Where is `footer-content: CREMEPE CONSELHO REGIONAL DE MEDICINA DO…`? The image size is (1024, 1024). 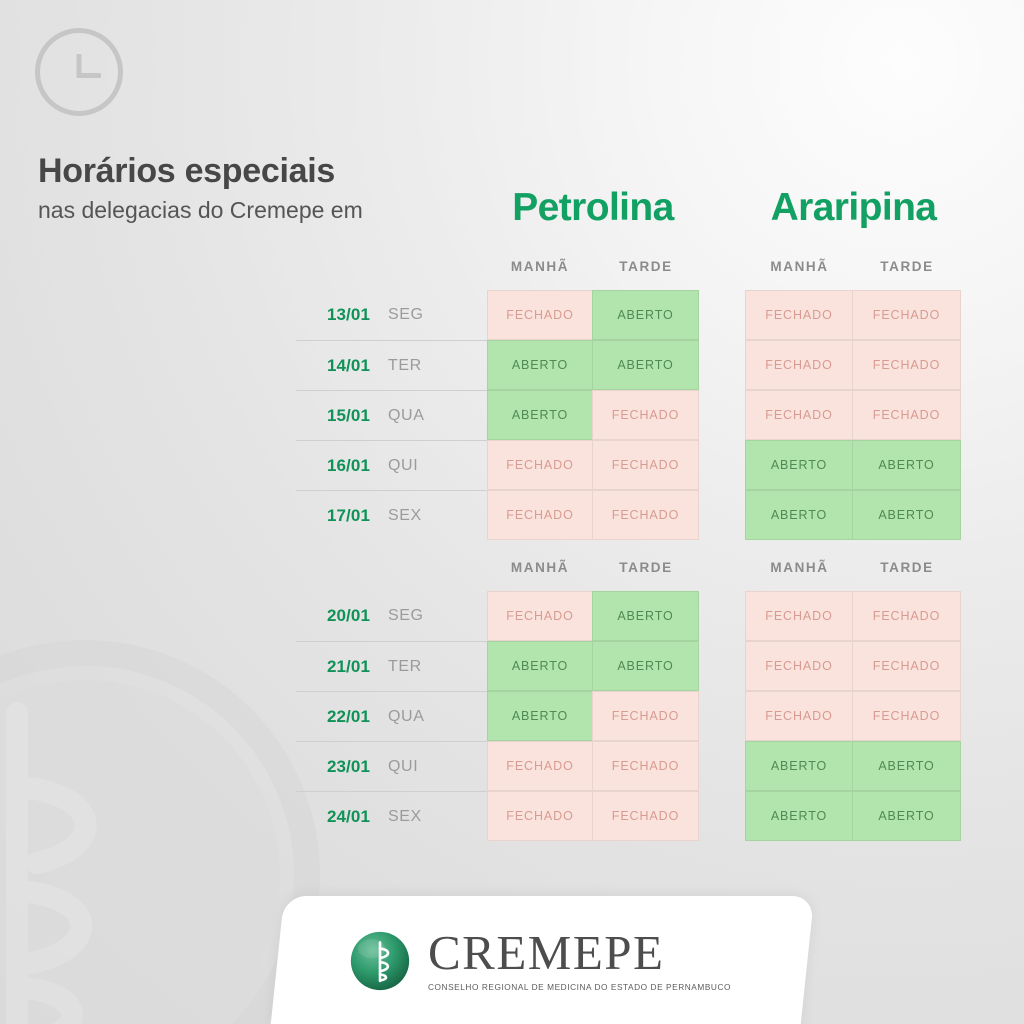
footer-content: CREMEPE CONSELHO REGIONAL DE MEDICINA DO… is located at coordinates (540, 960).